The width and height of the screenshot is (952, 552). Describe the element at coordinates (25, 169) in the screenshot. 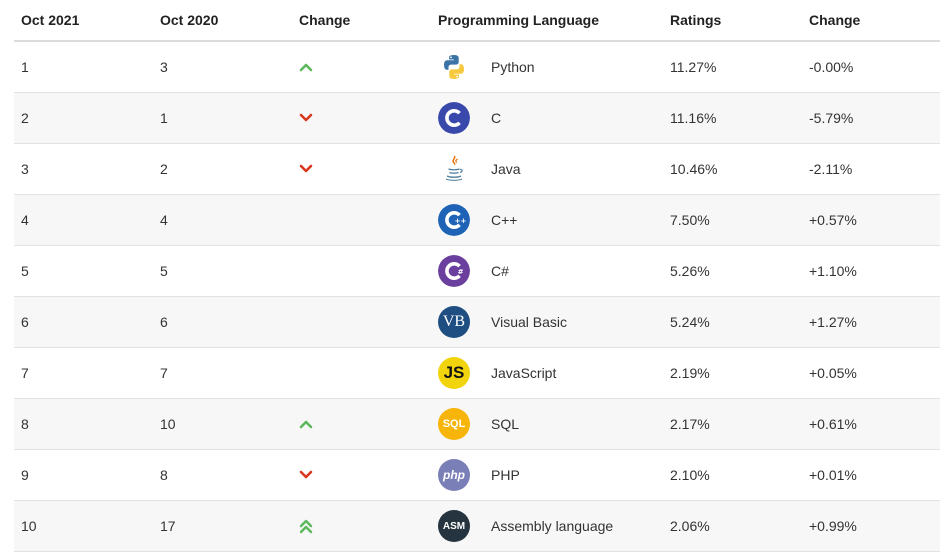

I see `rank-current: 3` at that location.